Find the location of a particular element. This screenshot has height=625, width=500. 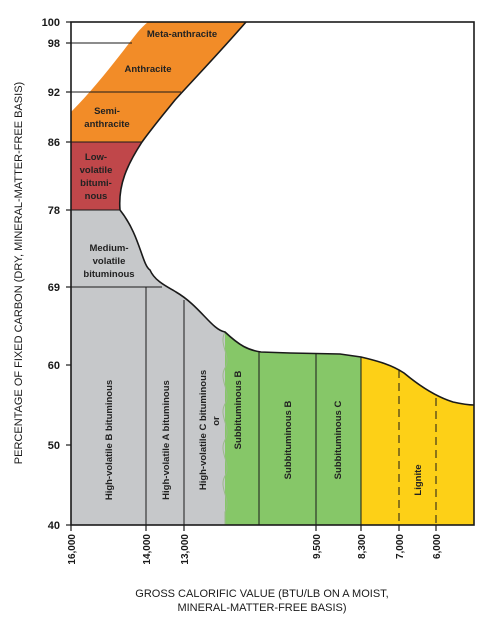

y-tick-label: 92 is located at coordinates (54, 93).